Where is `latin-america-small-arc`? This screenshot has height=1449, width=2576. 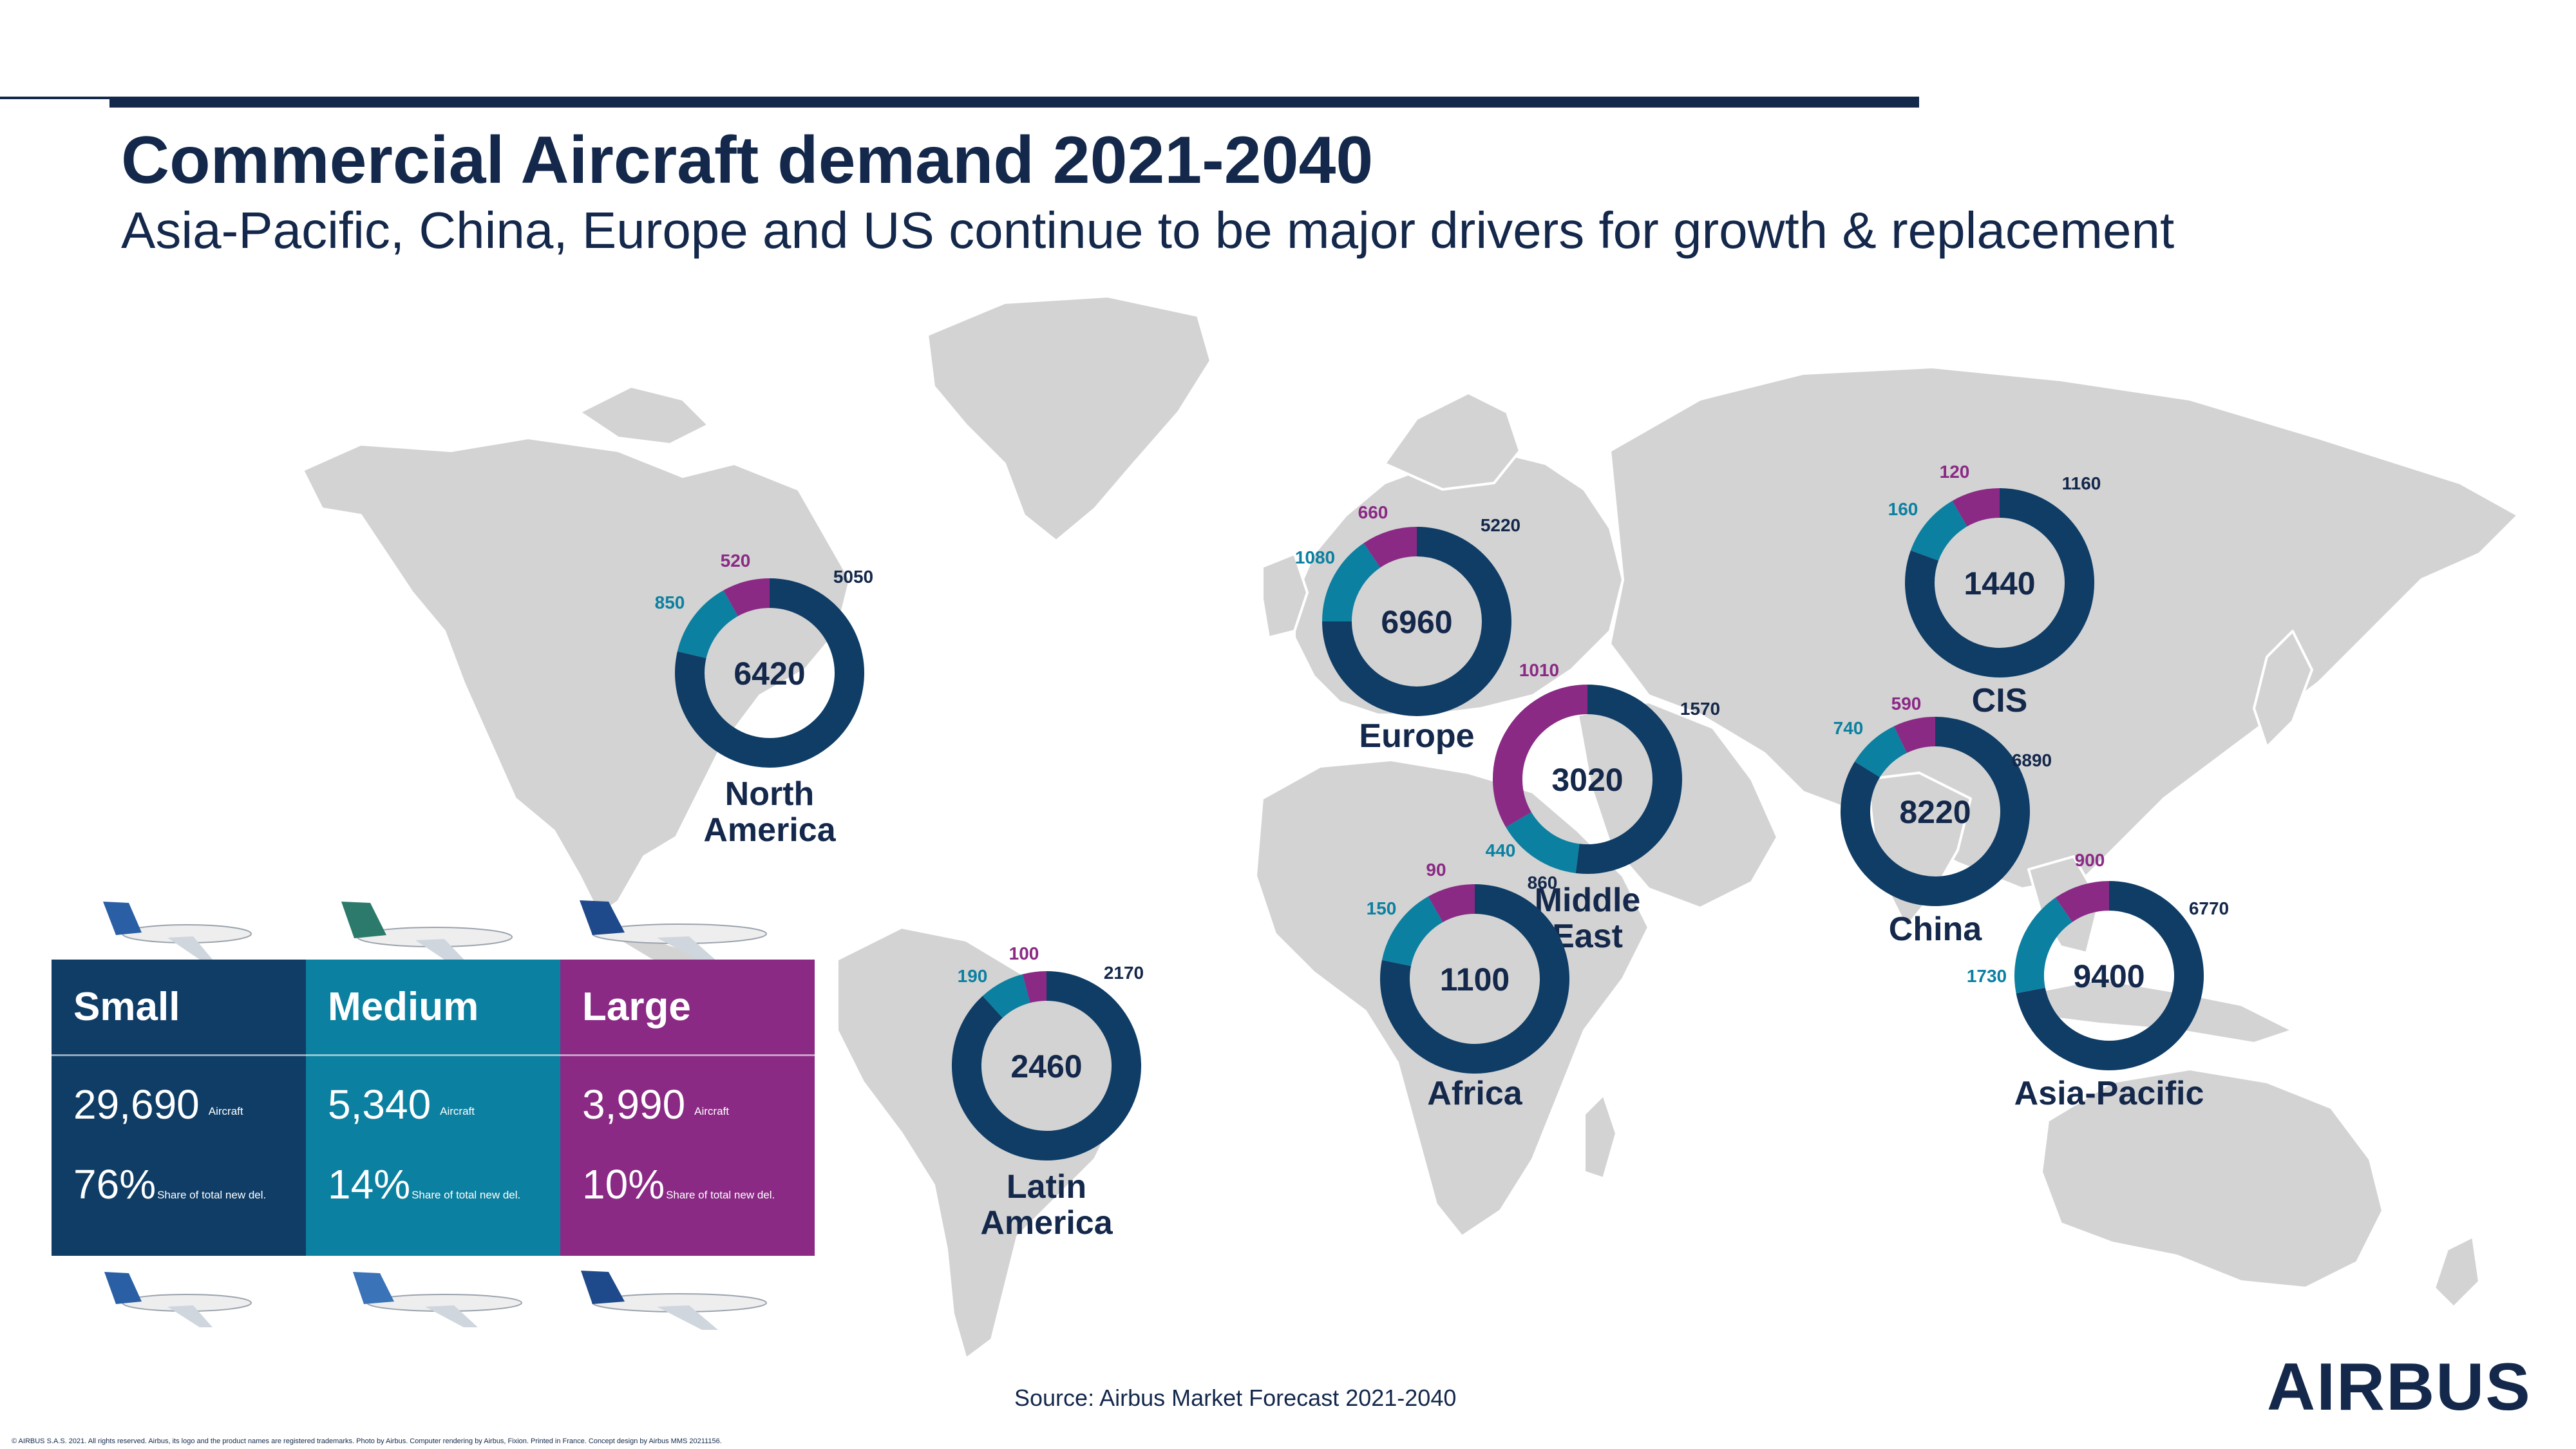 latin-america-small-arc is located at coordinates (1046, 1065).